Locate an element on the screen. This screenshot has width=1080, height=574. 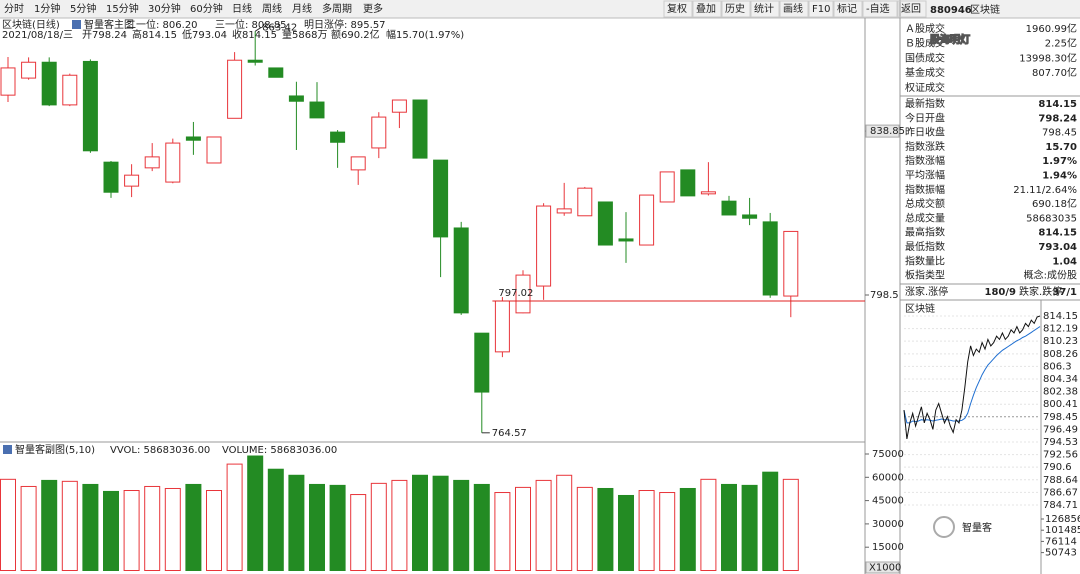
volume-title: 智量客副图(5,10) is located at coordinates (55, 449).